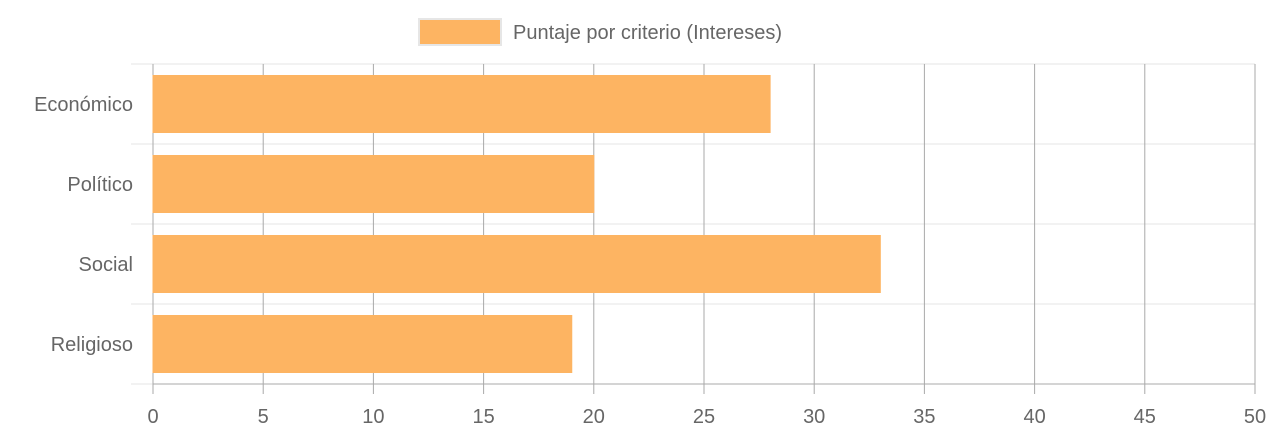 The height and width of the screenshot is (440, 1274). What do you see at coordinates (362, 344) in the screenshot?
I see `bar-religioso` at bounding box center [362, 344].